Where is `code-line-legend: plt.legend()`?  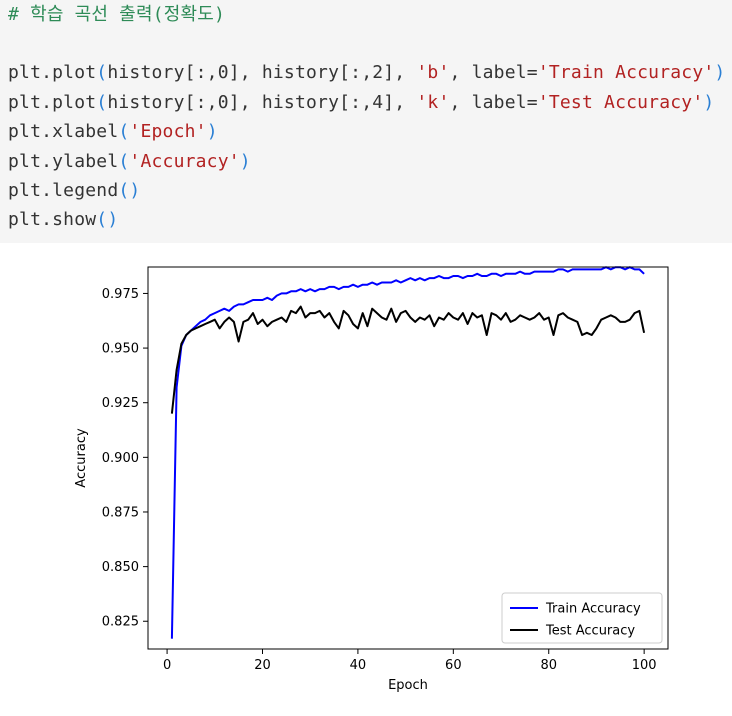
code-line-legend: plt.legend() is located at coordinates (74, 191).